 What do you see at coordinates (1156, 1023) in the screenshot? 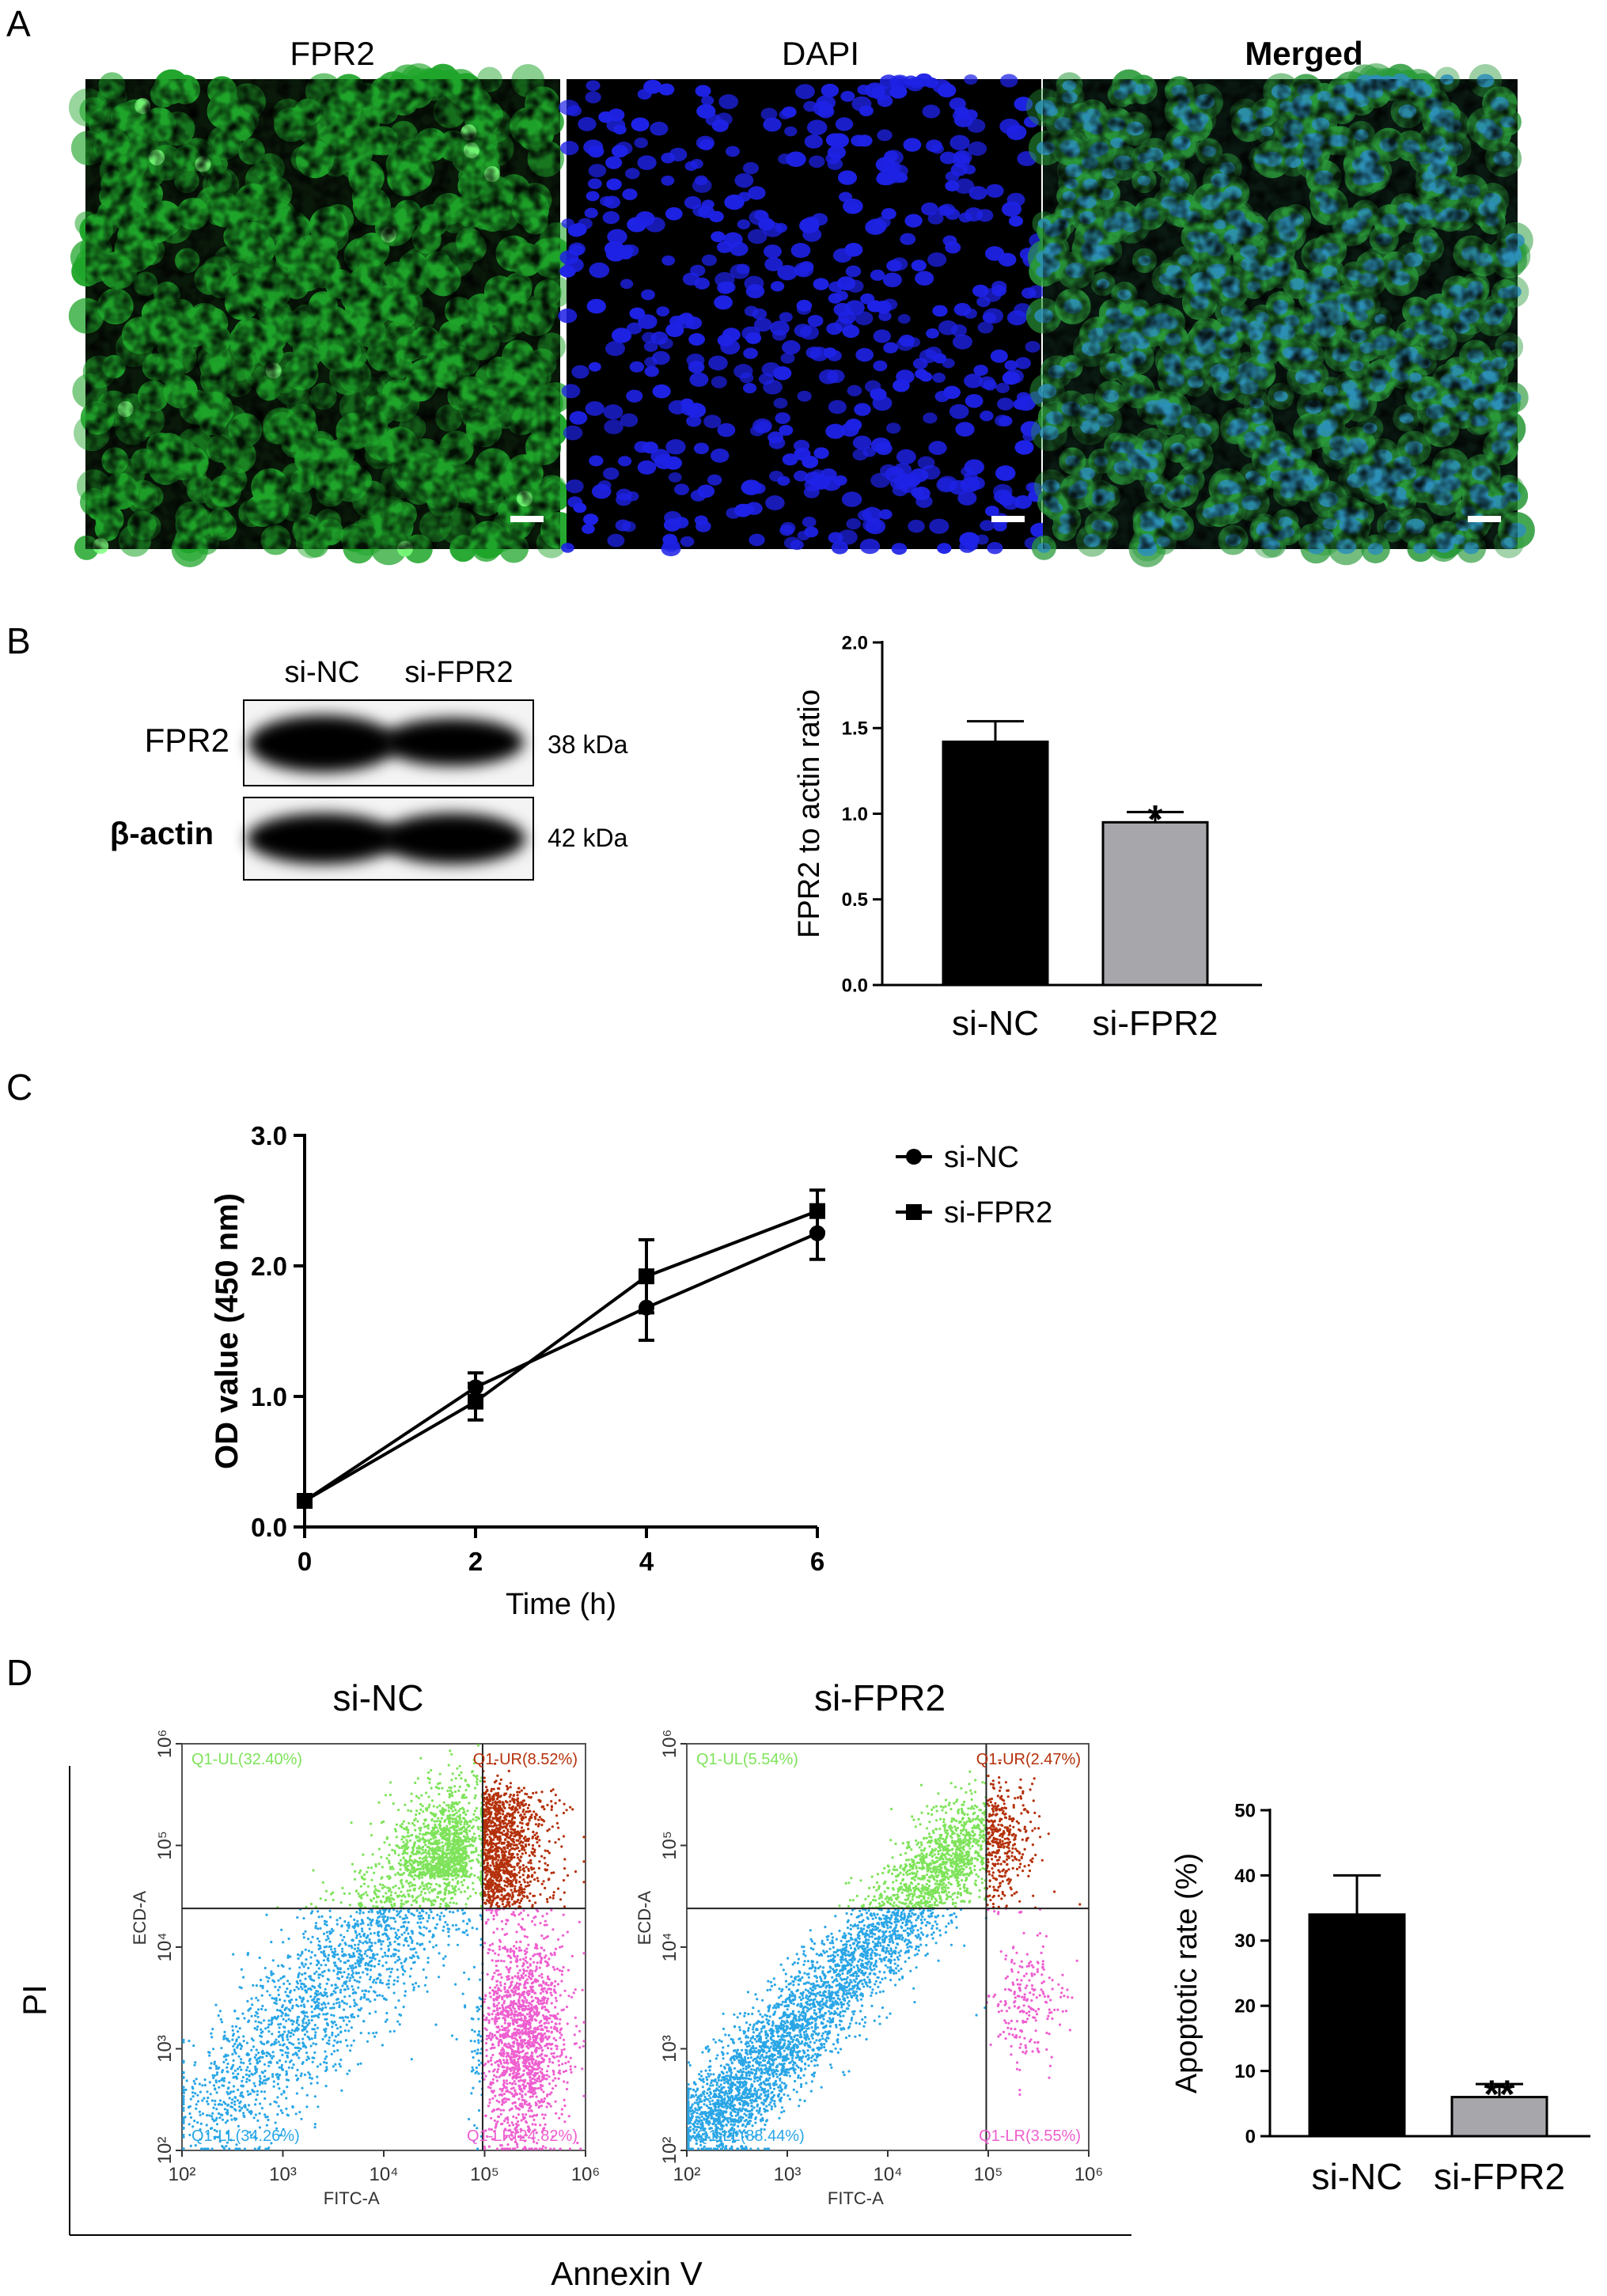
I see `category-label: si-FPR2` at bounding box center [1156, 1023].